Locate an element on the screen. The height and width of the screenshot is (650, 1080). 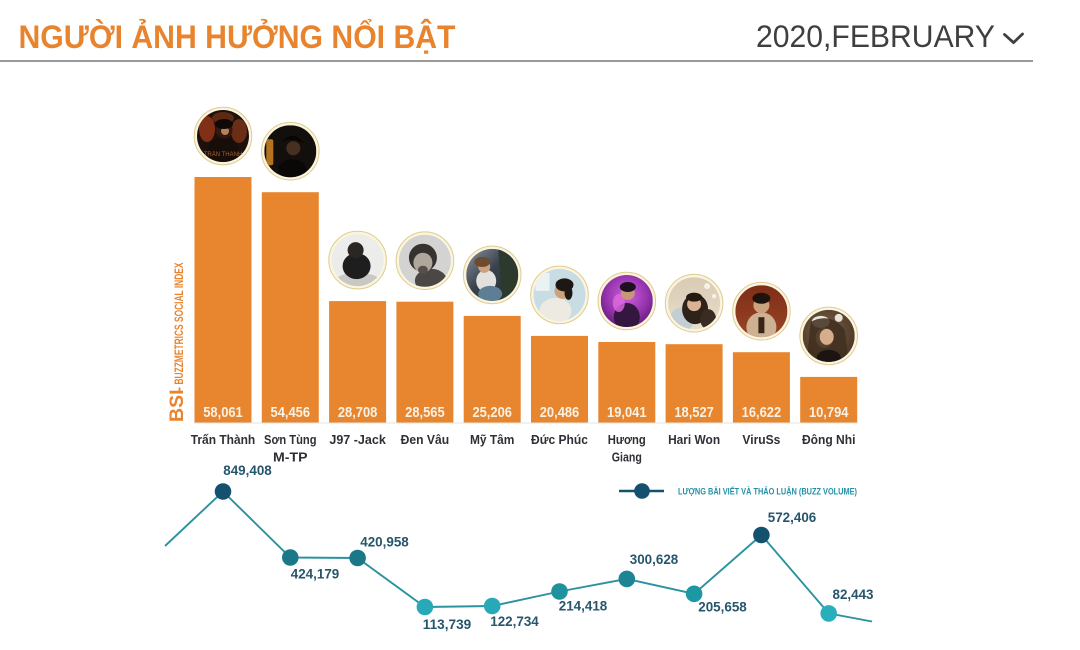
svg-text: 20,486 is located at coordinates (560, 412).